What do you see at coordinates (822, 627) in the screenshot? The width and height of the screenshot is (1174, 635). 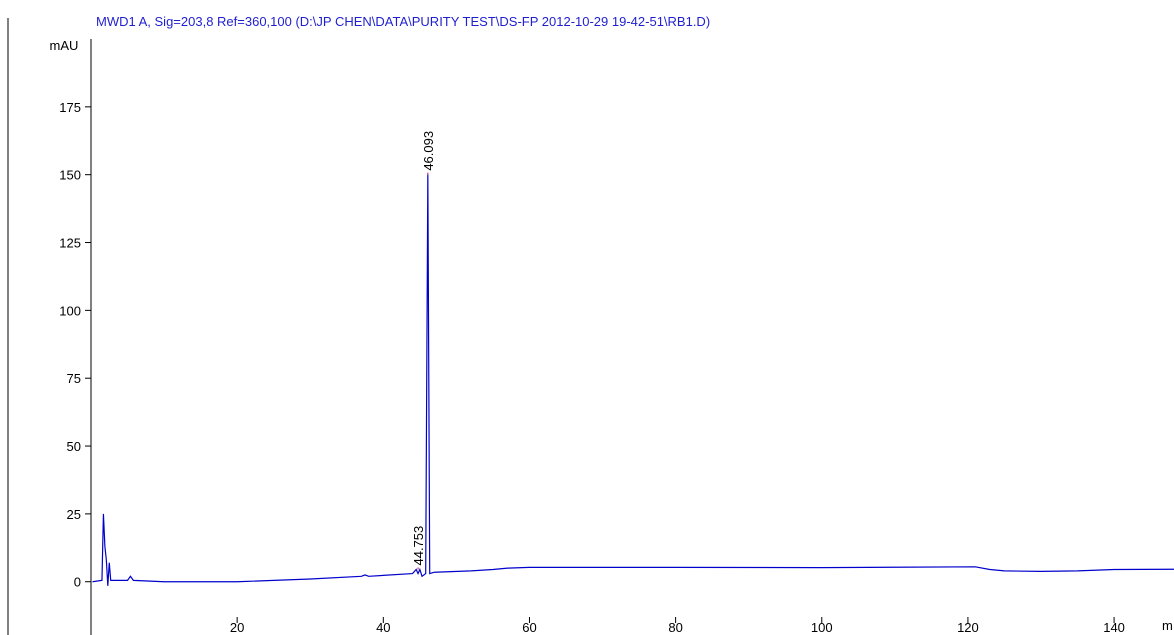 I see `x-tick-label: 100` at bounding box center [822, 627].